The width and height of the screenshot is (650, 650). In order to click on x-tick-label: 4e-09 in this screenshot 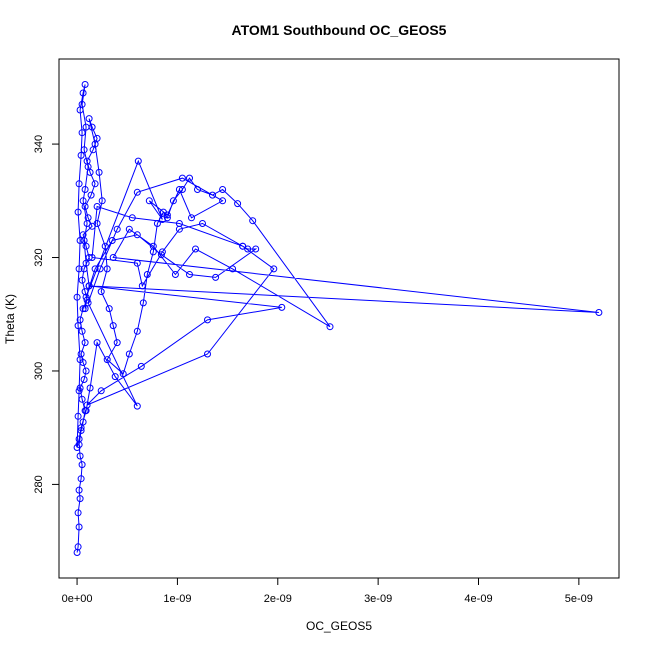, I will do `click(478, 599)`.